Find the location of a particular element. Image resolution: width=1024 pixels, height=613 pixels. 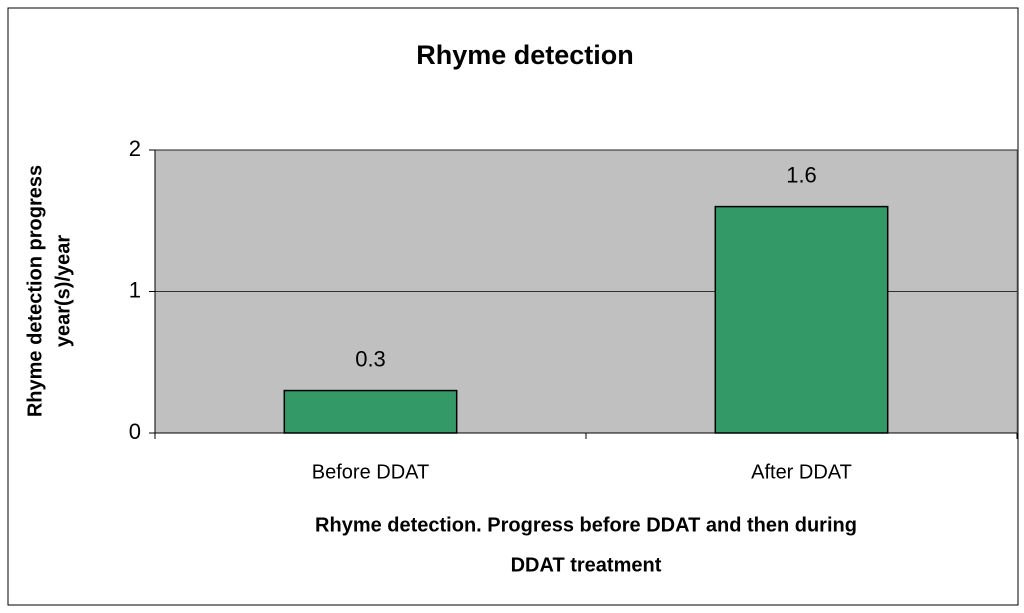

x-tick-label: Before DDAT is located at coordinates (370, 472).